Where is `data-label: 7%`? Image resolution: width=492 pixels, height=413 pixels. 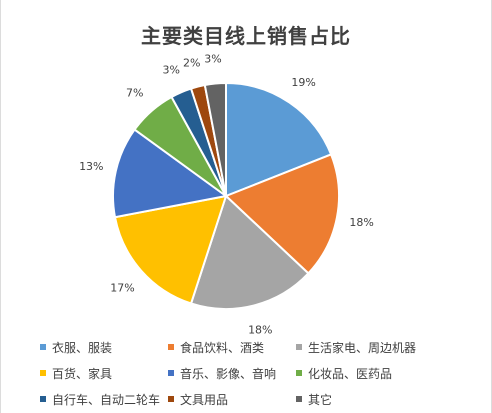
data-label: 7% is located at coordinates (134, 93).